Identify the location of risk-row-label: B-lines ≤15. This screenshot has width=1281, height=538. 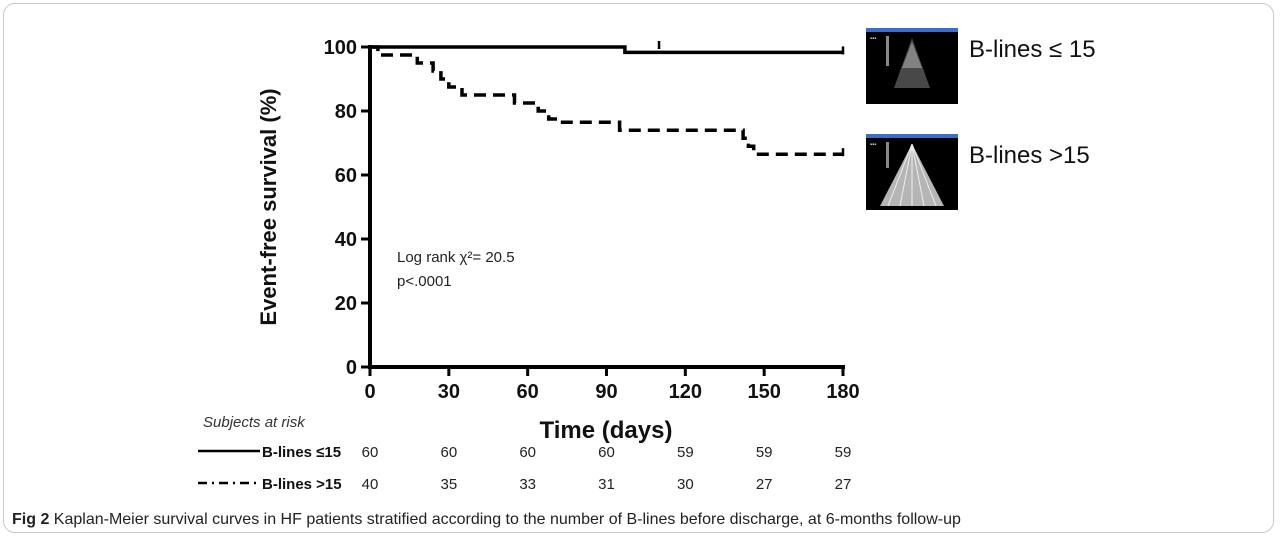
(301, 452).